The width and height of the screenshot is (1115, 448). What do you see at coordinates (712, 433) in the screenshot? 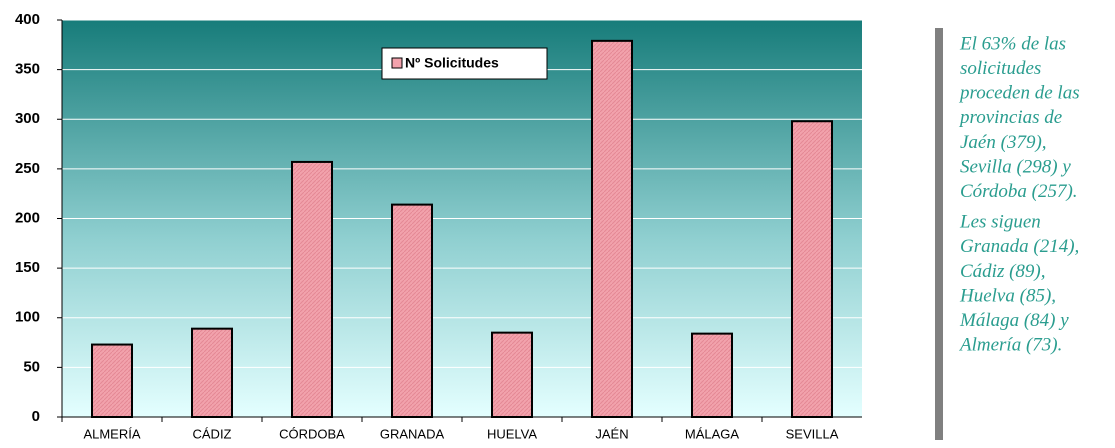
I see `x-tick-label: MÁLAGA` at bounding box center [712, 433].